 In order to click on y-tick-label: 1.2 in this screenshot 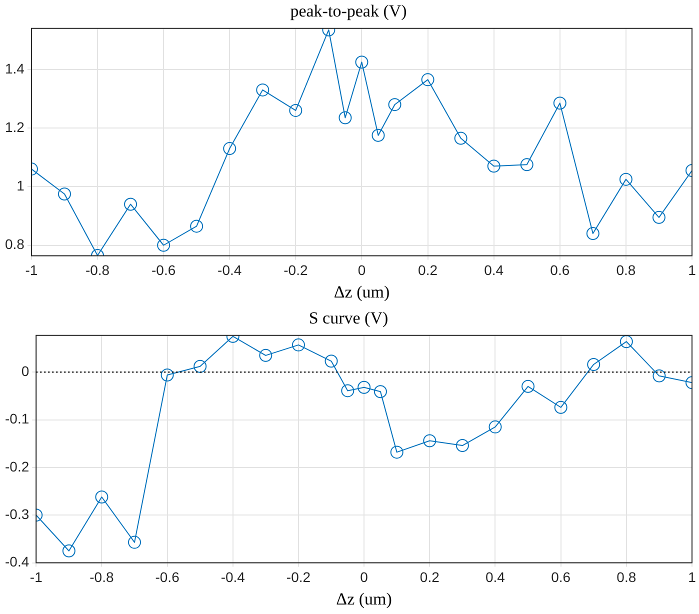, I will do `click(14, 126)`.